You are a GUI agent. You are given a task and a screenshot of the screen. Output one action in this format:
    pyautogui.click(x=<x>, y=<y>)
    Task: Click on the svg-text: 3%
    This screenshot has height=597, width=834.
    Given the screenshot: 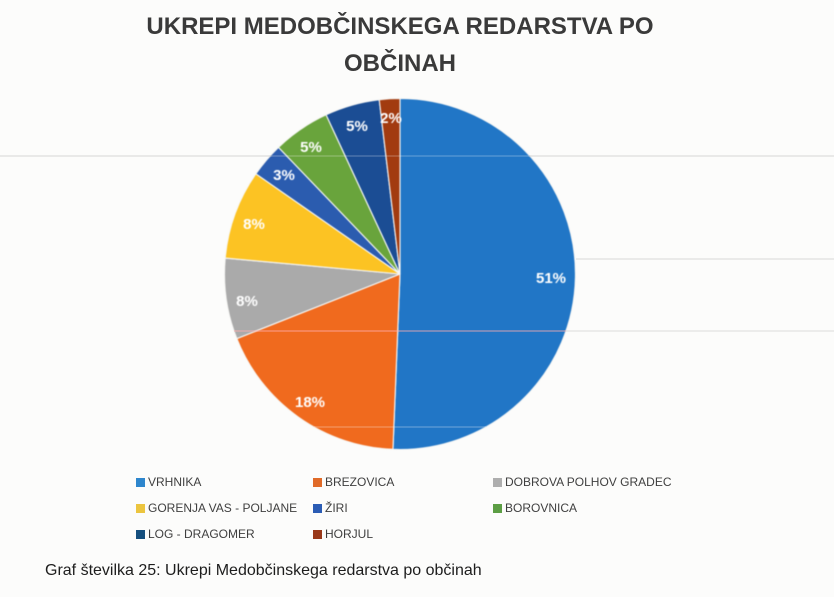 What is the action you would take?
    pyautogui.click(x=284, y=175)
    